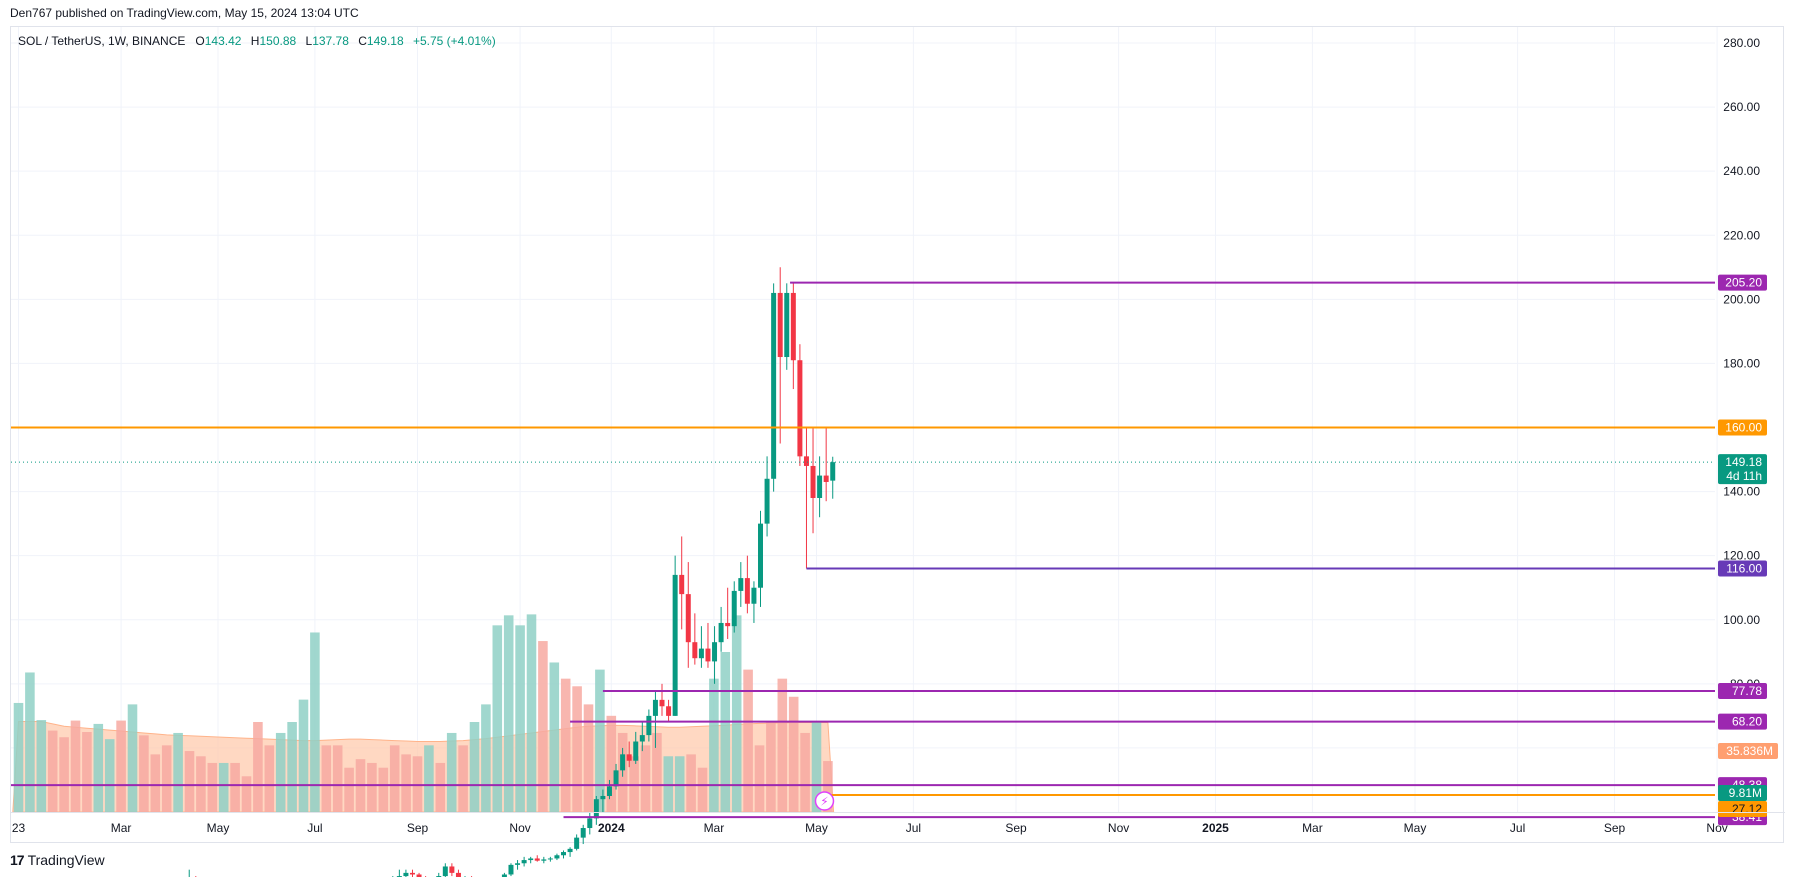 This screenshot has height=877, width=1794. I want to click on tradingview-branding: 17 TradingView, so click(57, 860).